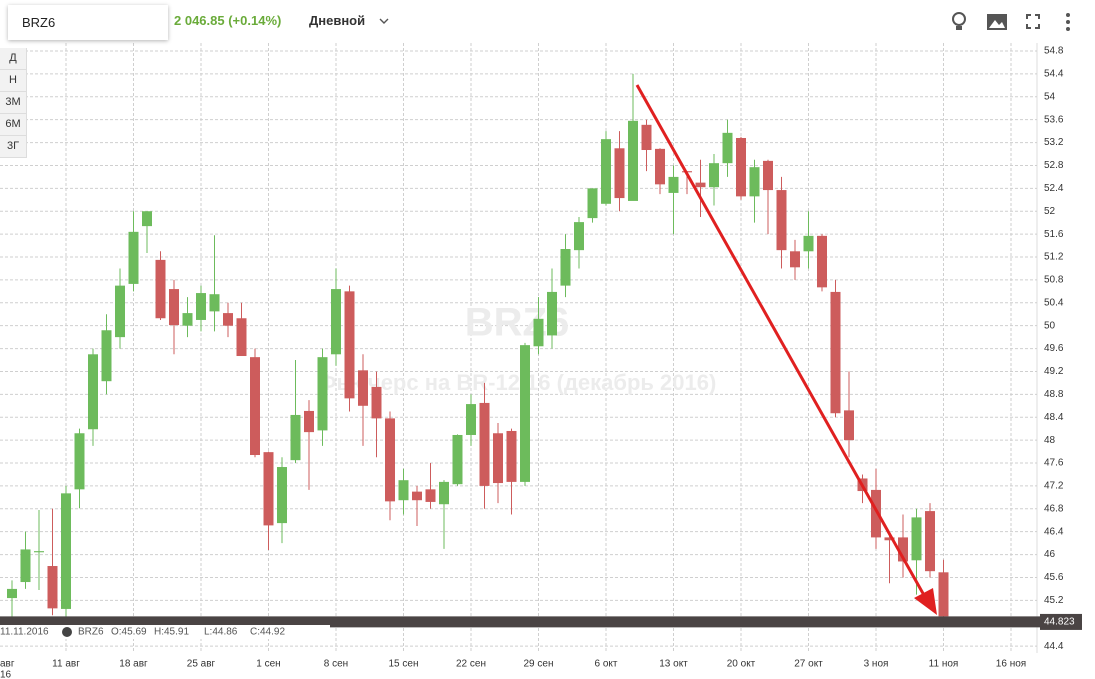 The image size is (1095, 679). What do you see at coordinates (1054, 600) in the screenshot?
I see `y-tick-label: 45.2` at bounding box center [1054, 600].